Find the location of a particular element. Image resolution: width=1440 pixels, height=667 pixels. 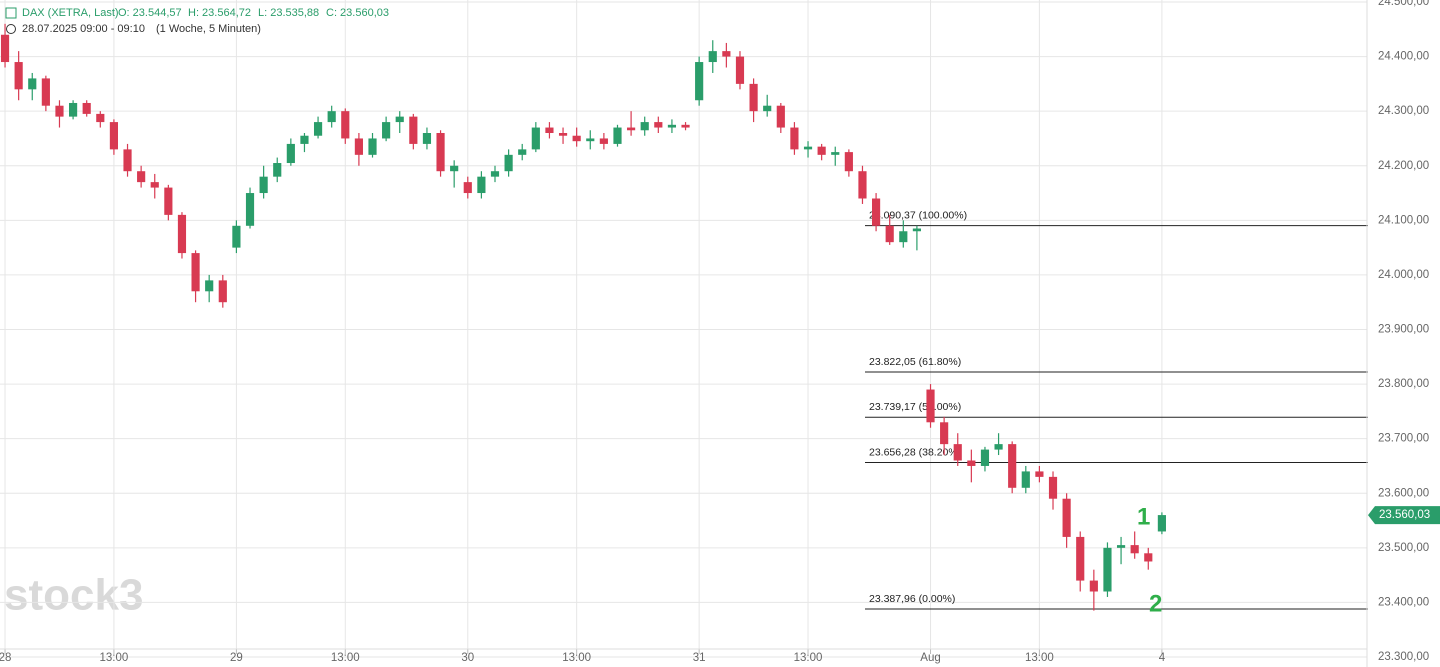

fib-label: 24.090,37 (100.00%) is located at coordinates (918, 215).